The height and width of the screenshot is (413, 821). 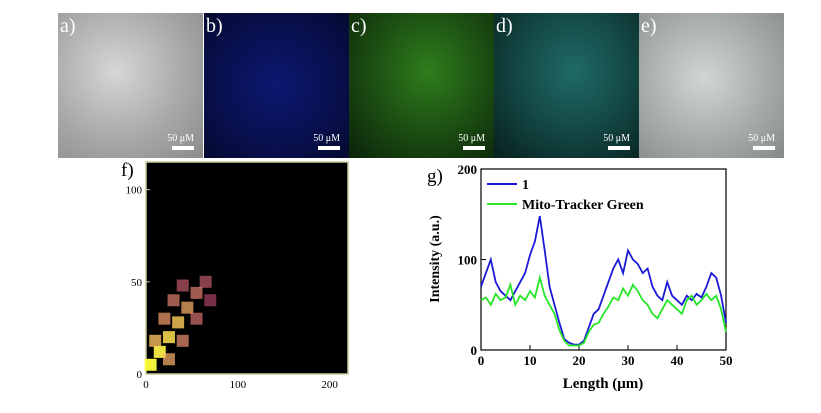 I want to click on heatmap-x-tick: 100, so click(x=238, y=385).